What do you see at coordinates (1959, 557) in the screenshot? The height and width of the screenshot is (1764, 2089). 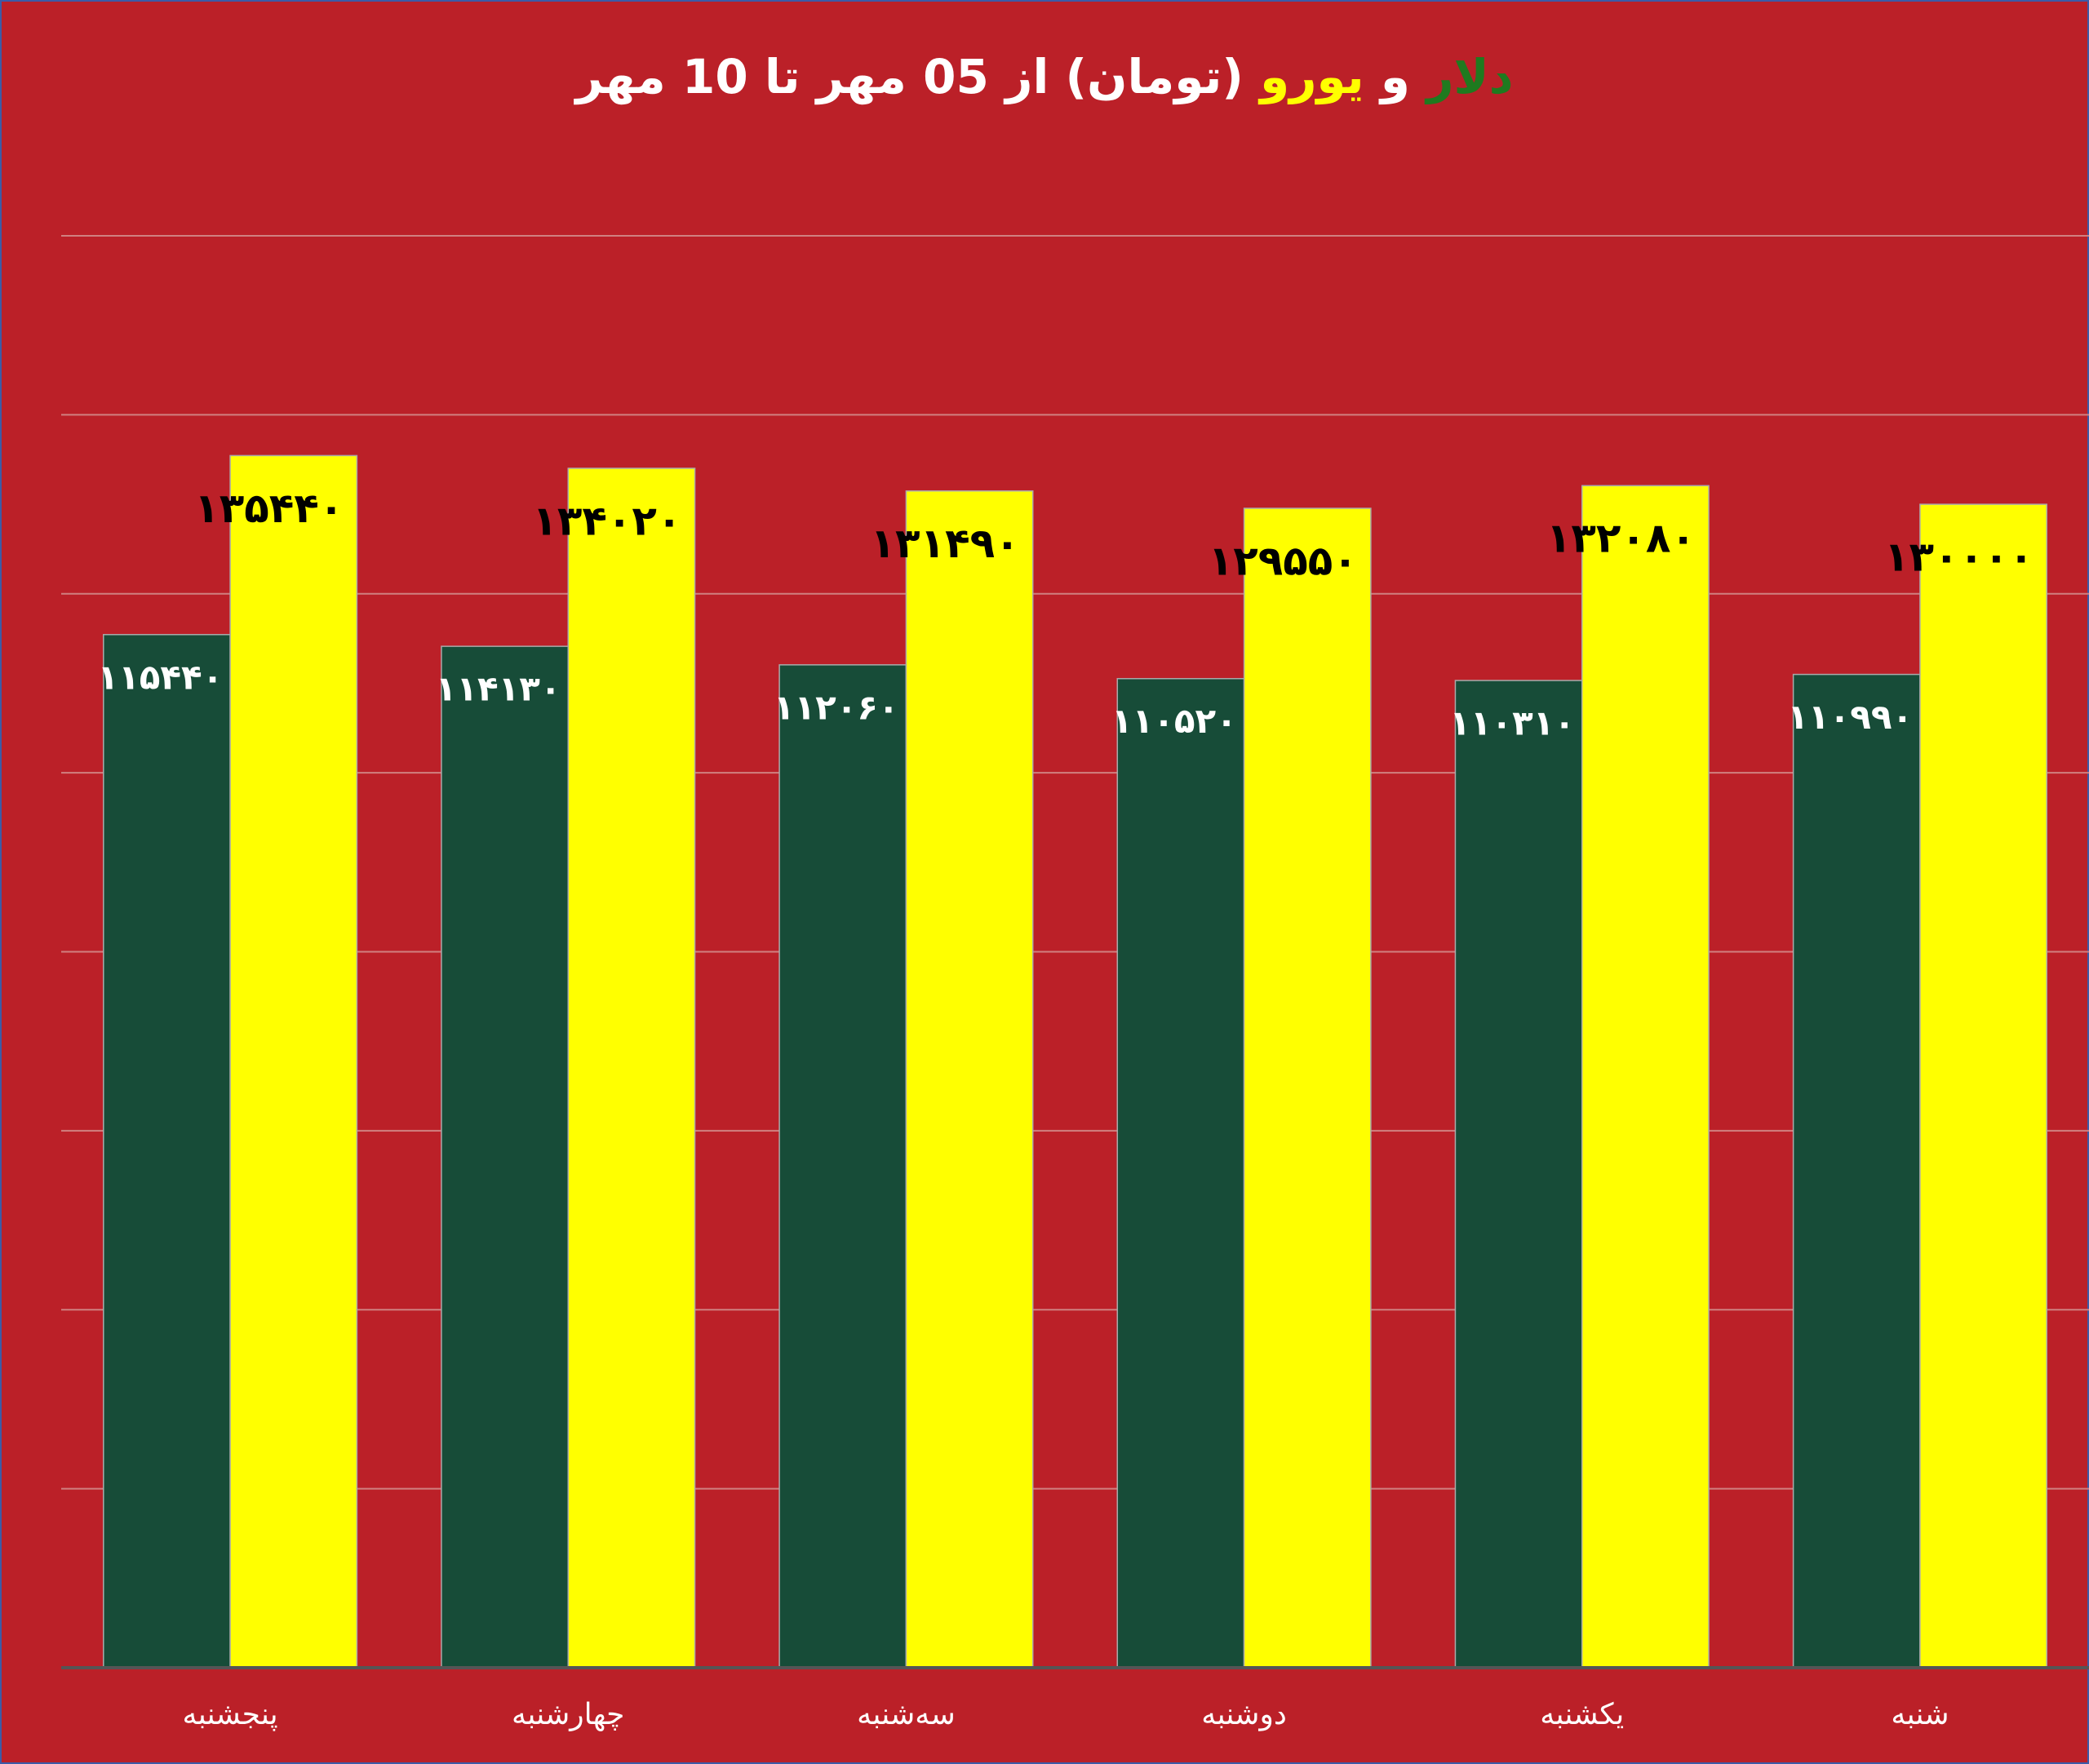 I see `value-label: ۱۳۰۰۰۰` at bounding box center [1959, 557].